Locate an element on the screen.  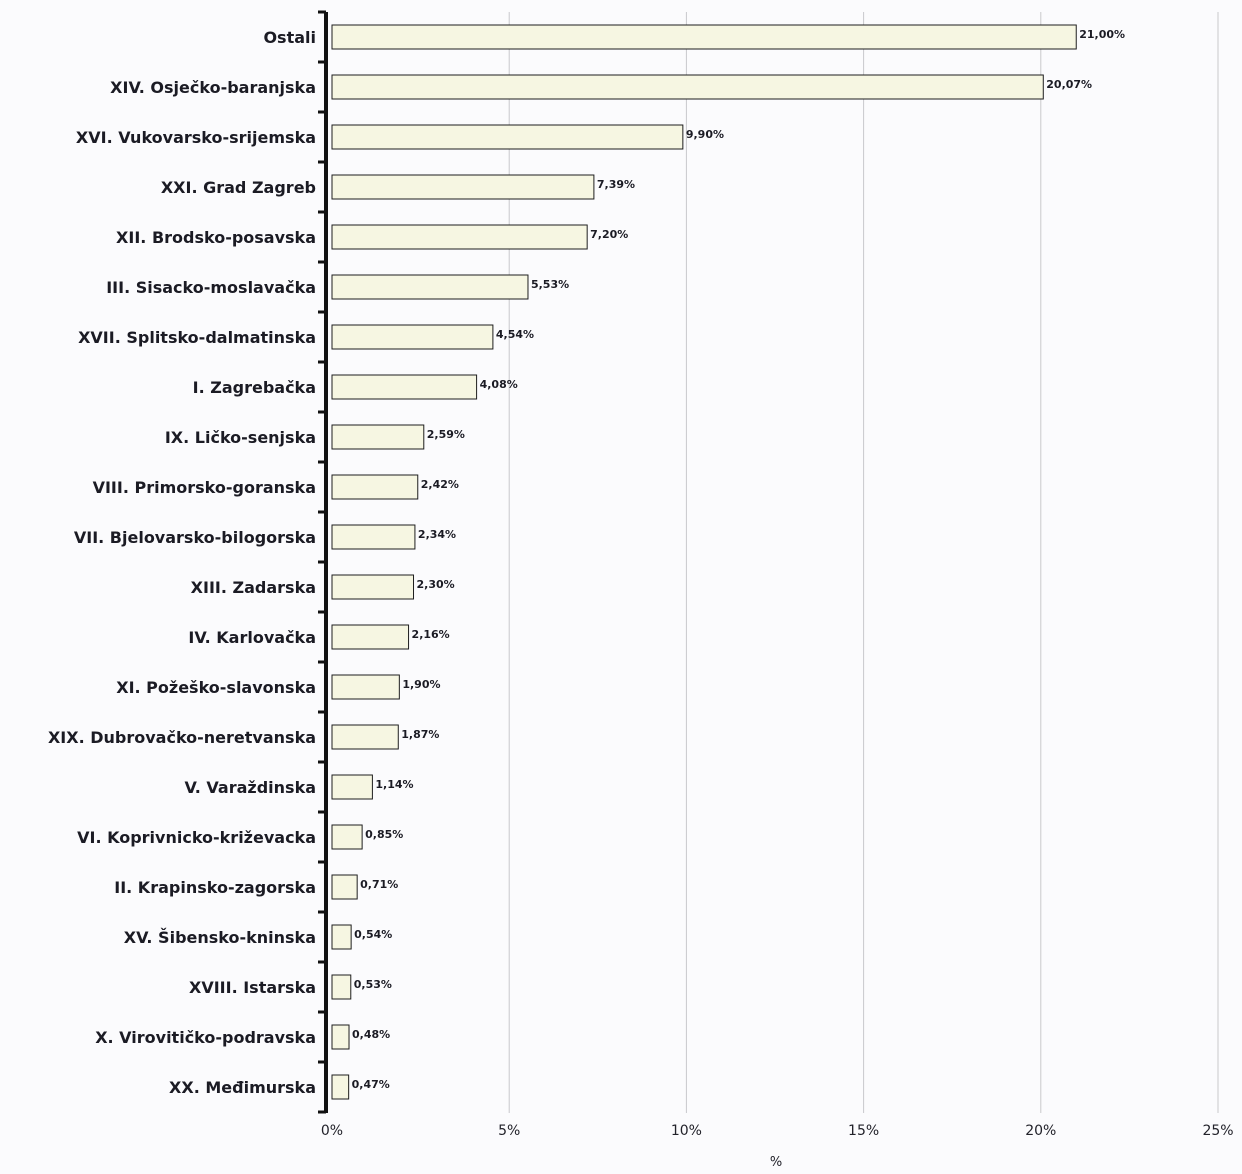
x-tick-label: 20% is located at coordinates (1040, 1131).